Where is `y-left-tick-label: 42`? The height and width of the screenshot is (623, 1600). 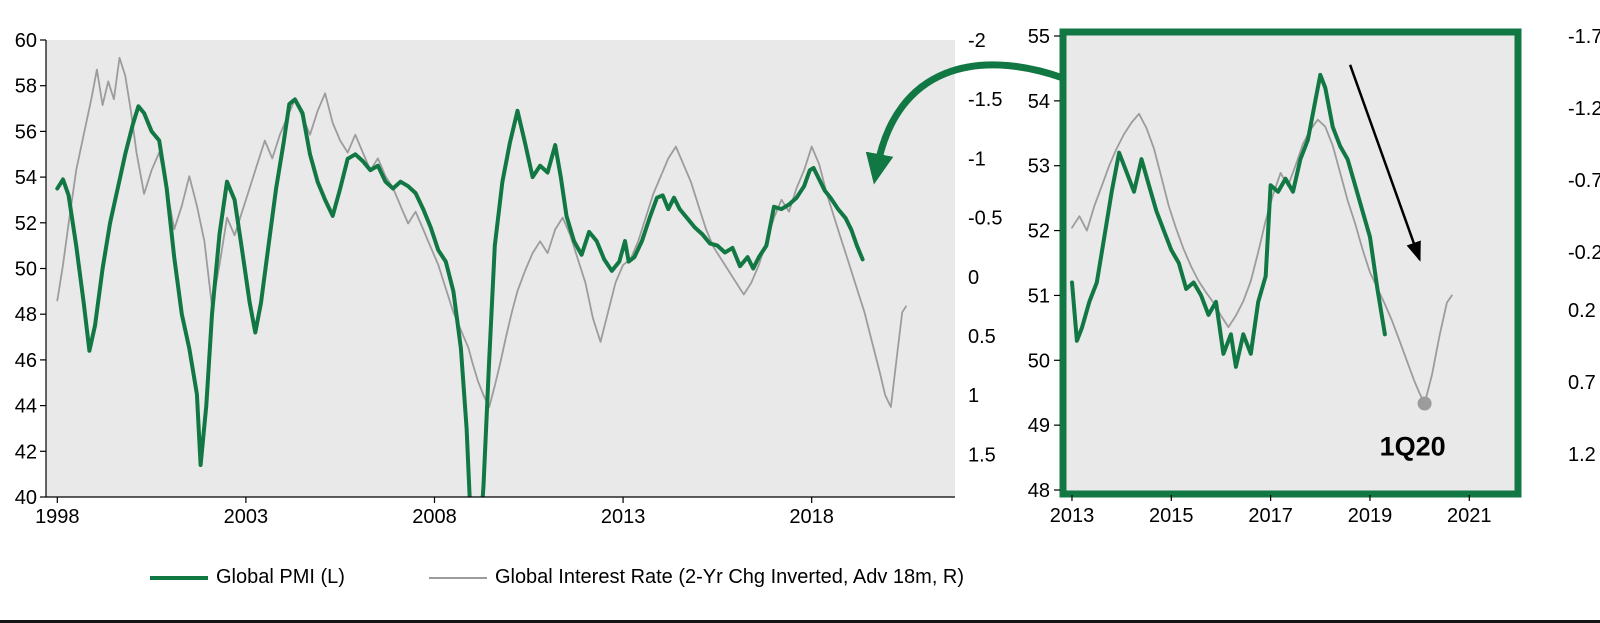 y-left-tick-label: 42 is located at coordinates (26, 452).